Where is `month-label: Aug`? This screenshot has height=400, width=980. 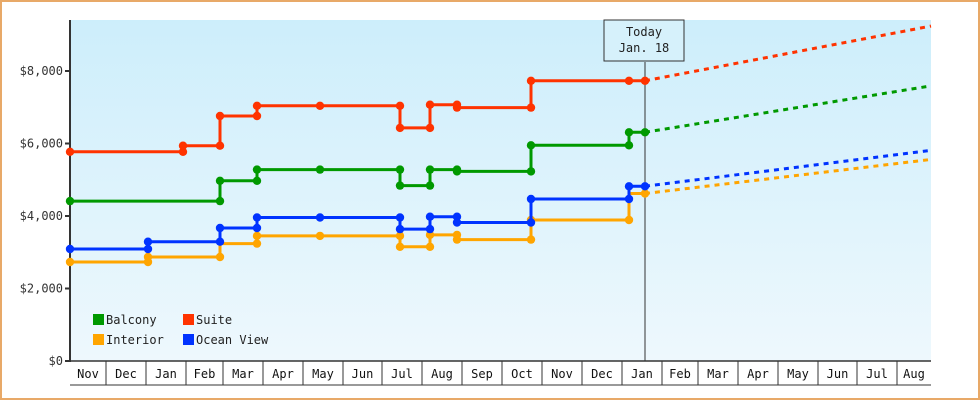
month-label: Aug is located at coordinates (442, 374).